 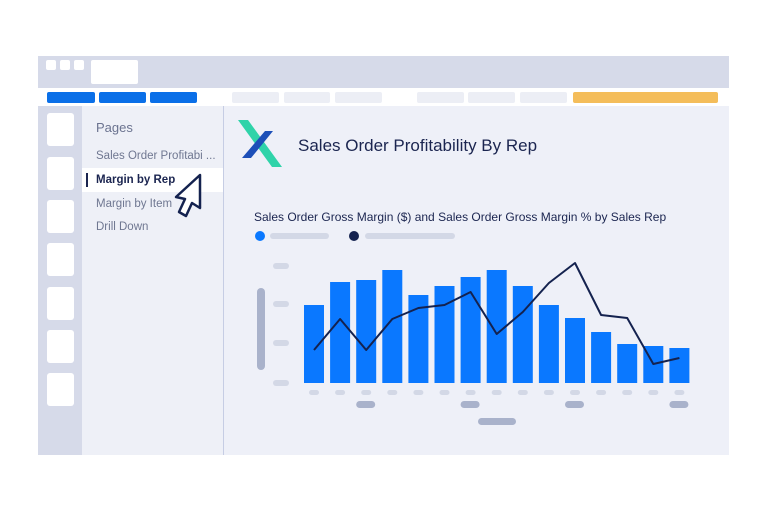 I want to click on page-item-margin-by-item: Margin by Item, so click(x=134, y=204).